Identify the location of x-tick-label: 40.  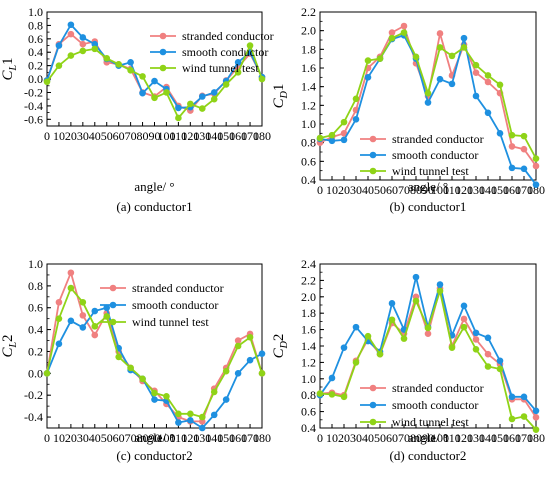
(368, 438).